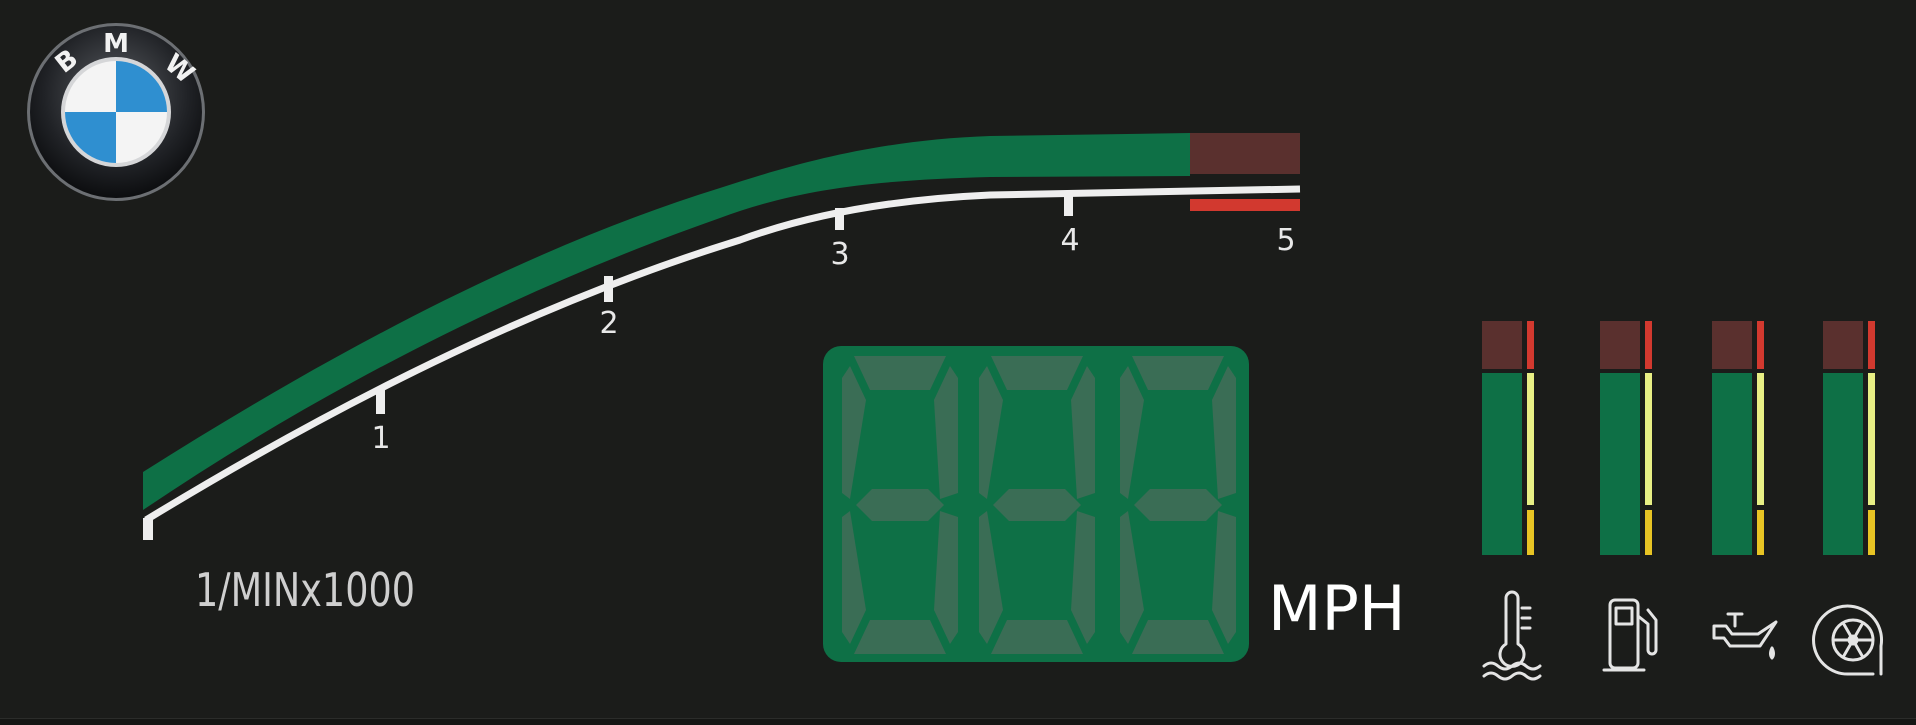  I want to click on speedometer: MPH, so click(1114, 504).